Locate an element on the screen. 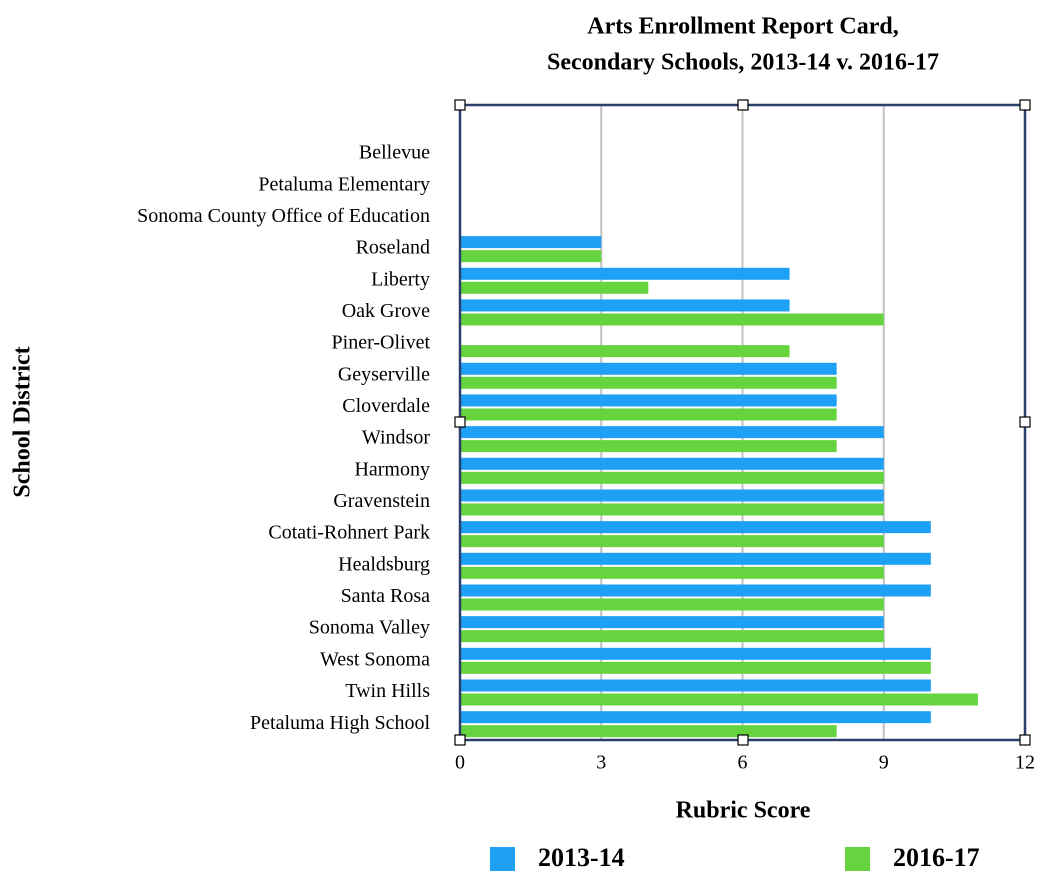 Image resolution: width=1041 pixels, height=873 pixels. y-tick-label: Oak Grove is located at coordinates (386, 311).